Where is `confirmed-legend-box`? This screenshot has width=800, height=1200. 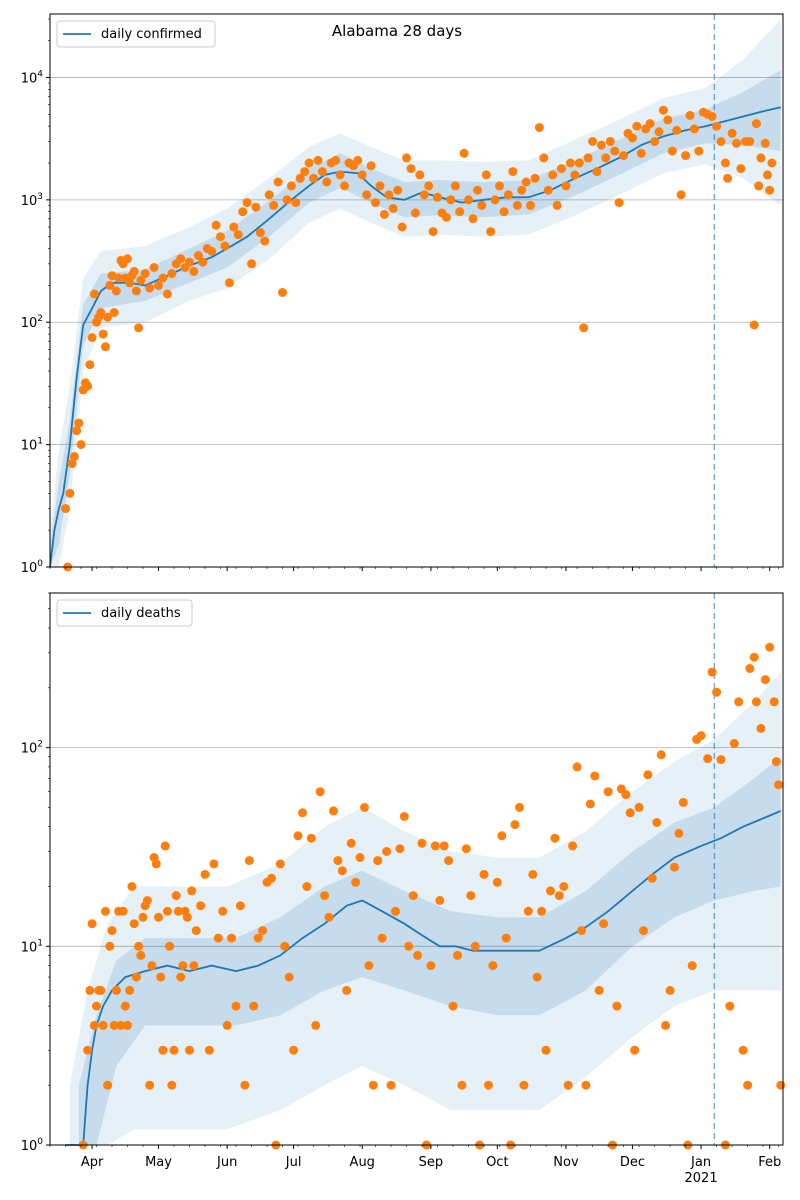
confirmed-legend-box is located at coordinates (136, 34).